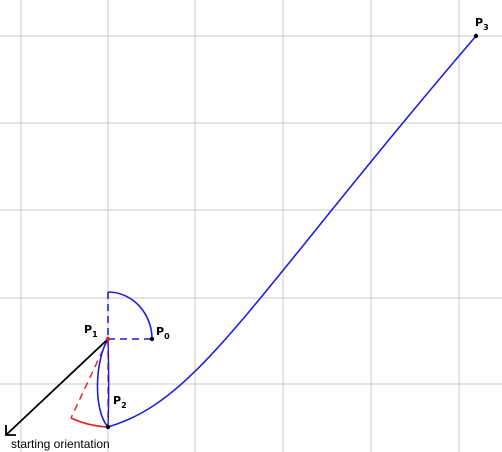  Describe the element at coordinates (108, 339) in the screenshot. I see `point-p1-marker` at that location.